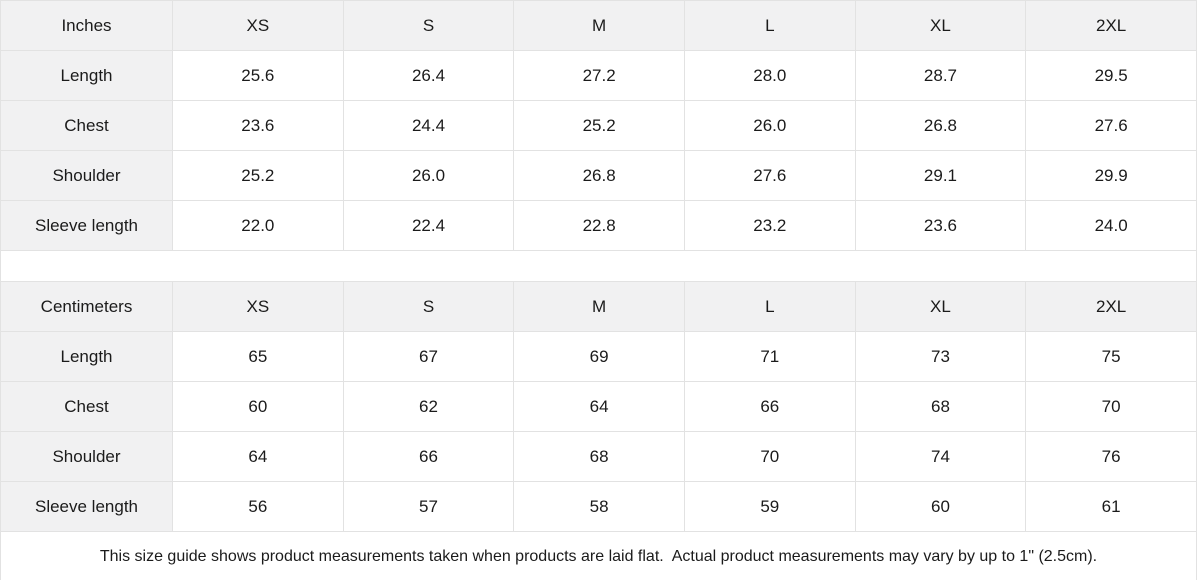 This screenshot has width=1197, height=580. What do you see at coordinates (769, 506) in the screenshot?
I see `measurement-cell: 59` at bounding box center [769, 506].